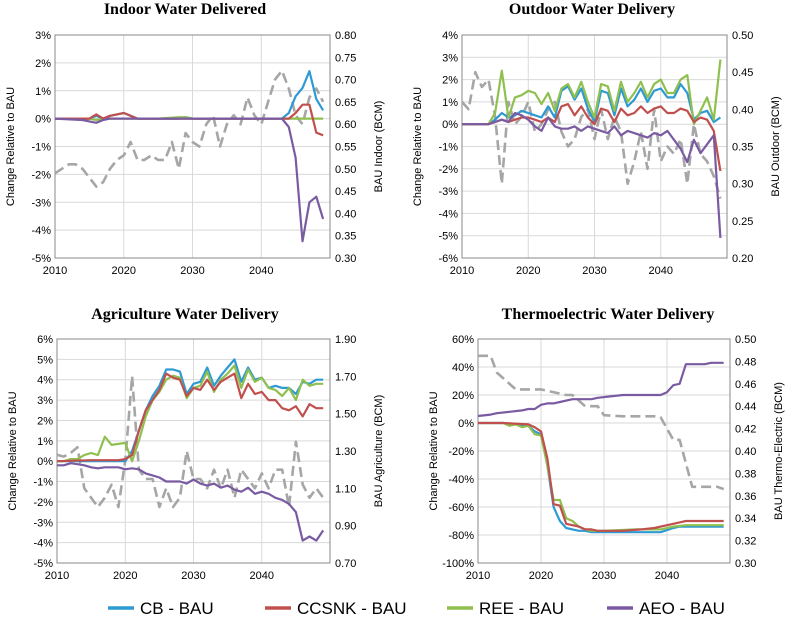  What do you see at coordinates (521, 608) in the screenshot?
I see `legend-label-ree: REE - BAU` at bounding box center [521, 608].